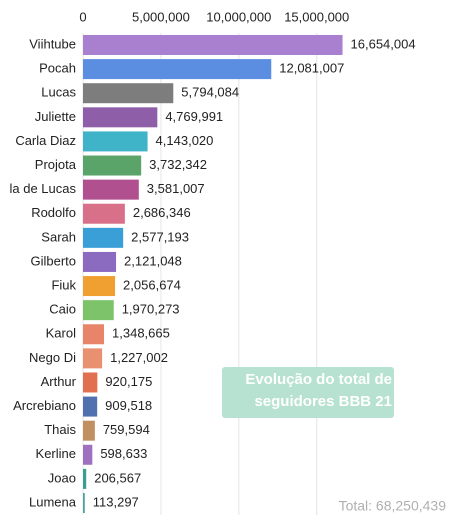 This screenshot has width=458, height=520. Describe the element at coordinates (161, 16) in the screenshot. I see `x-tick-label: 5,000,000` at that location.